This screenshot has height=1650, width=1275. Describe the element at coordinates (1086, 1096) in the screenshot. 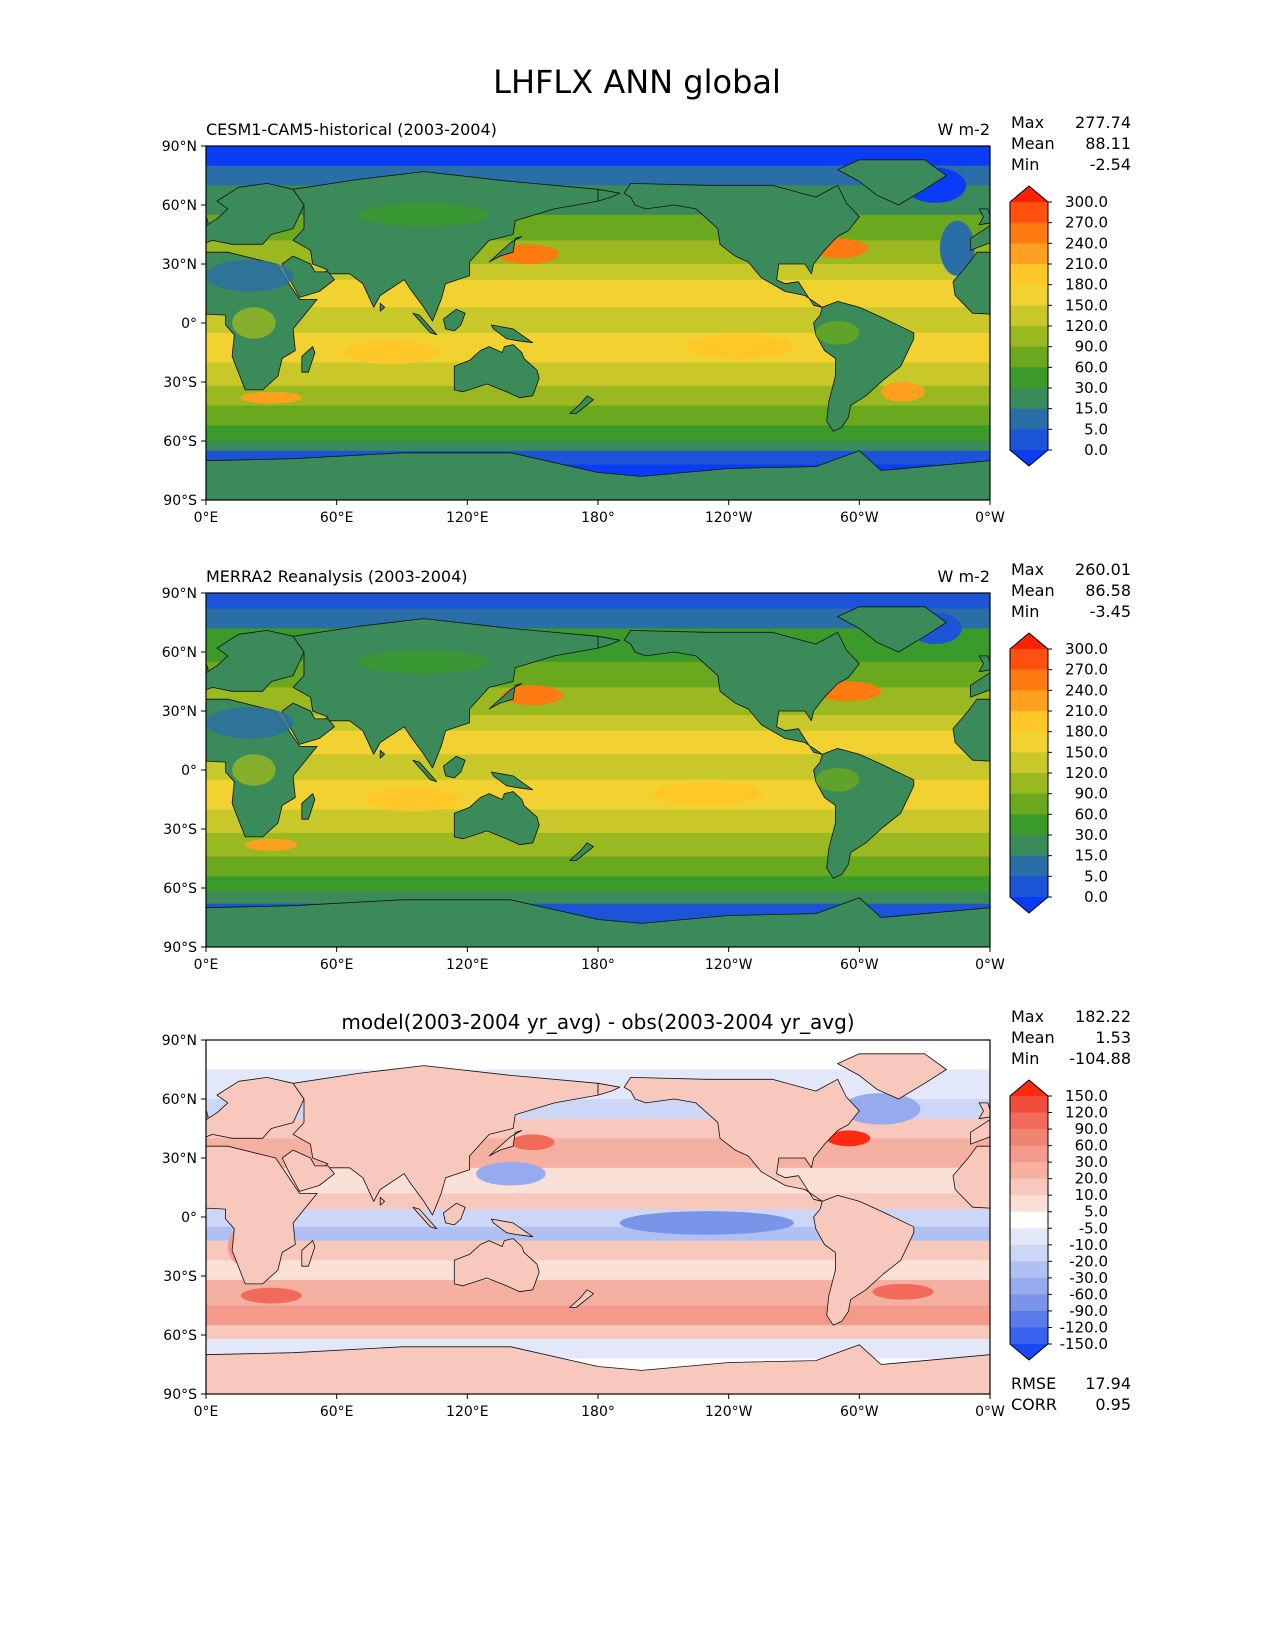

I see `colorbar-label: 150.0` at that location.